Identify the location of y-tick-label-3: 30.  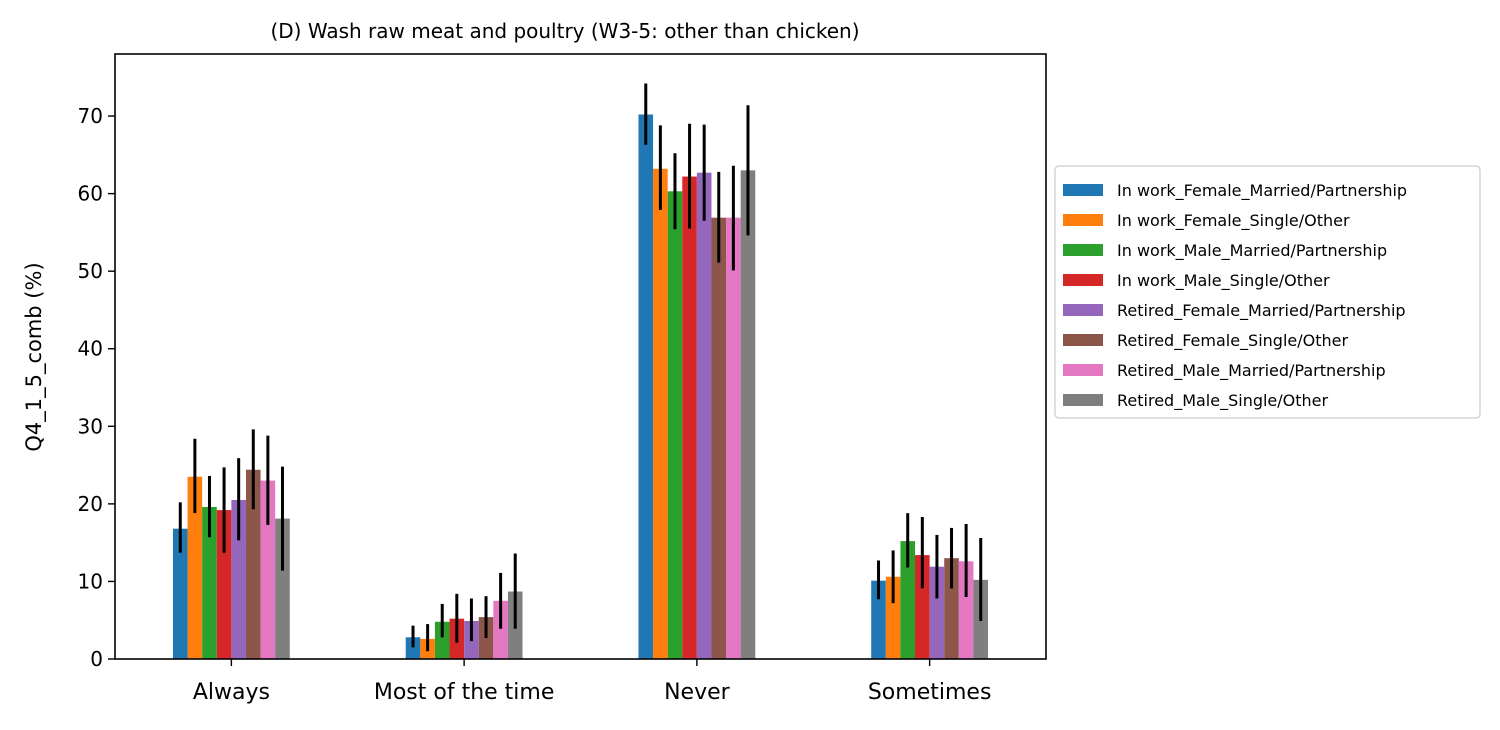
(90, 426).